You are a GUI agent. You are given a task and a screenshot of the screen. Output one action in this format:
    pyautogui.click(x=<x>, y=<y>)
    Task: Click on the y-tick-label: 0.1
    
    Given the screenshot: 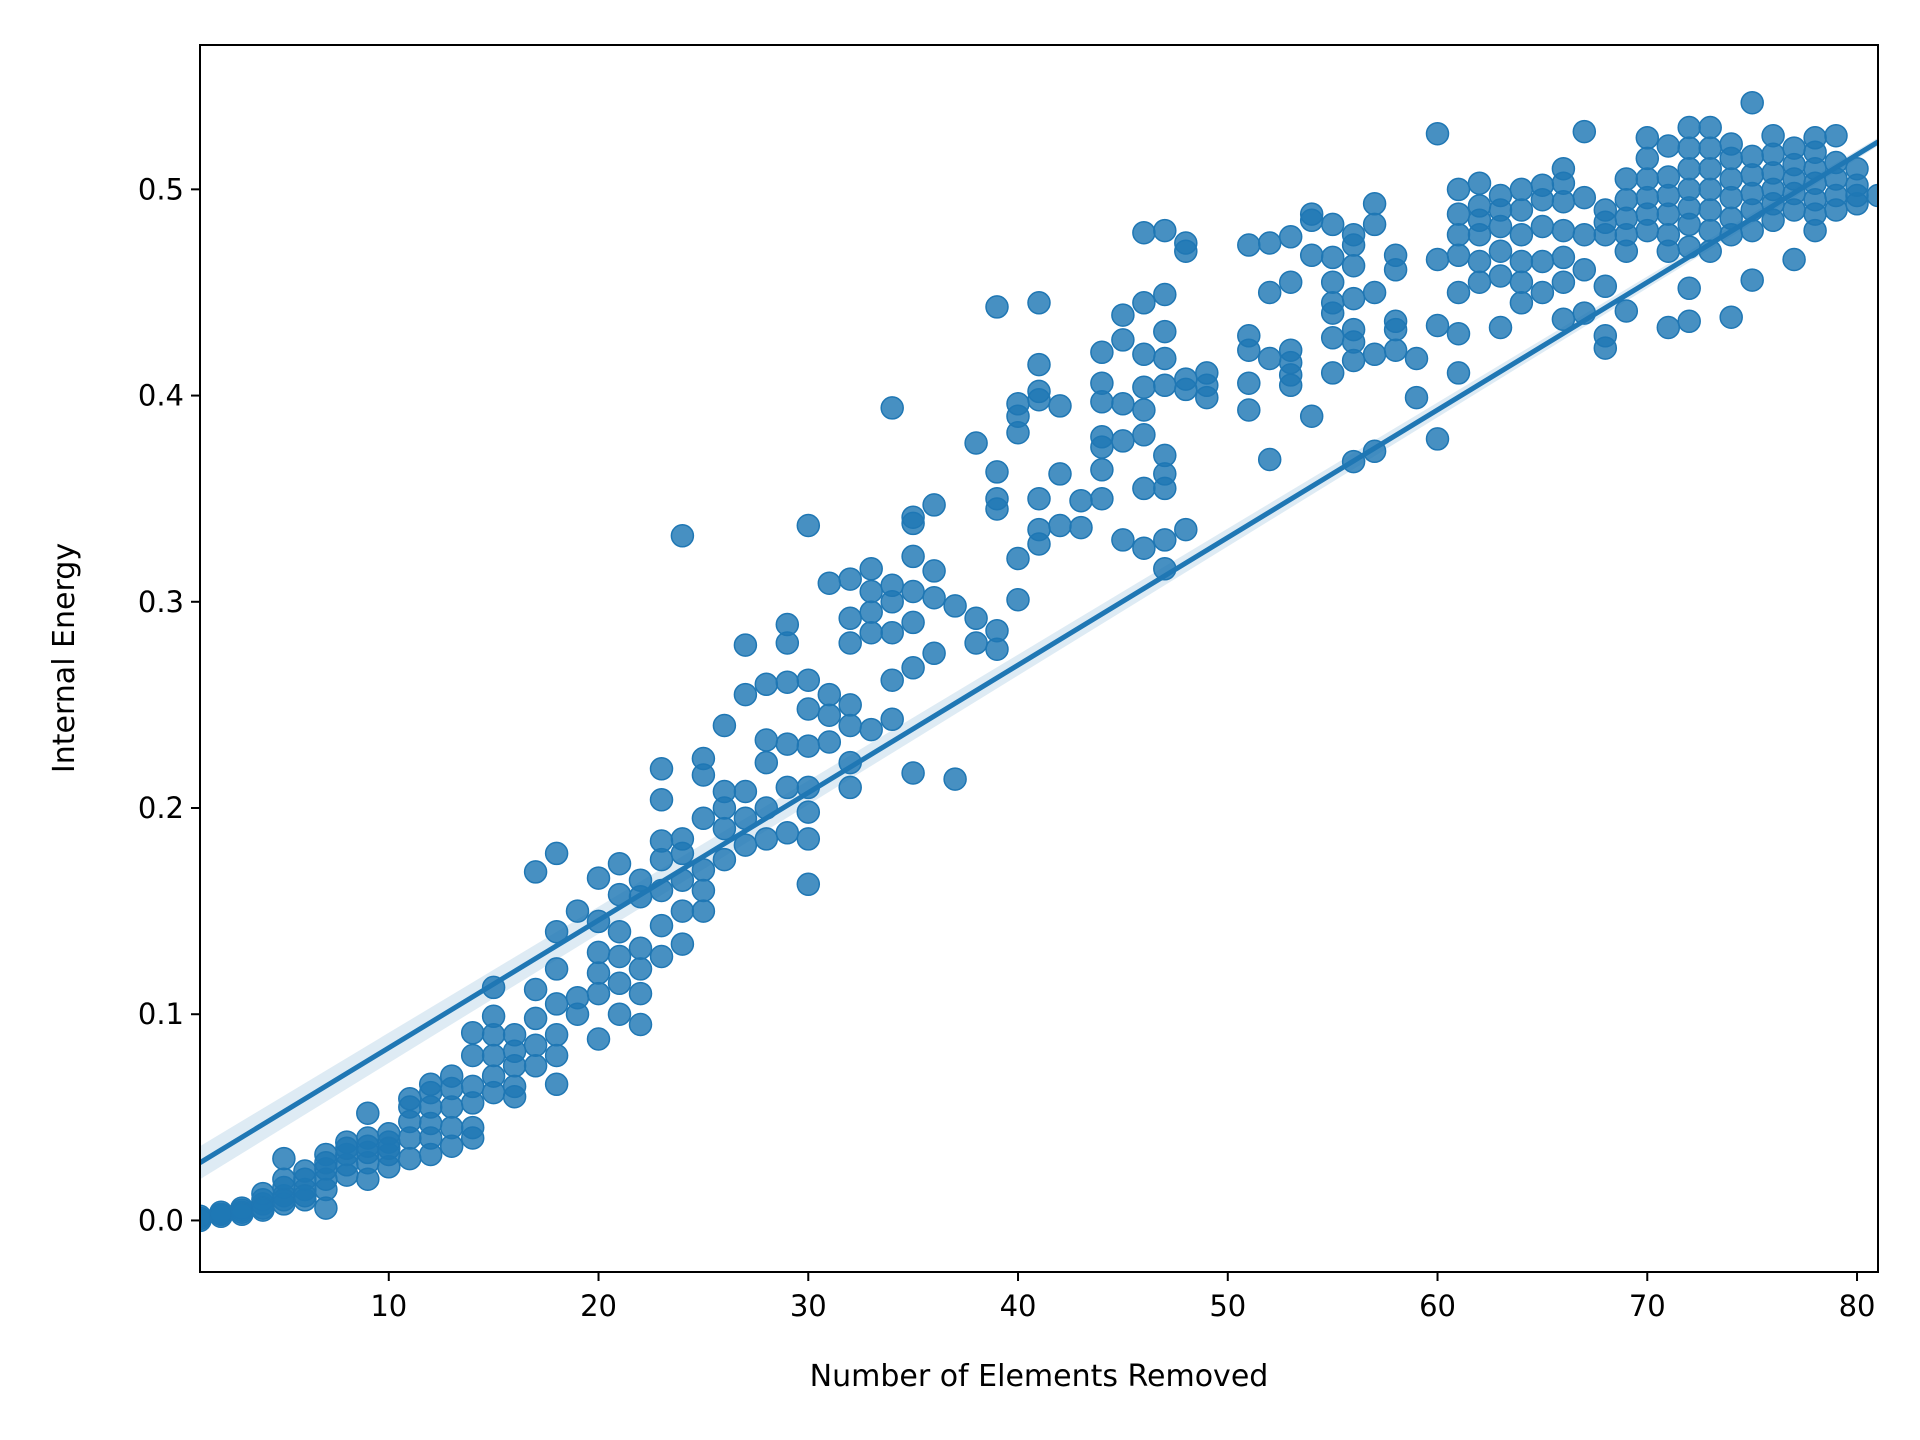 What is the action you would take?
    pyautogui.click(x=161, y=1014)
    